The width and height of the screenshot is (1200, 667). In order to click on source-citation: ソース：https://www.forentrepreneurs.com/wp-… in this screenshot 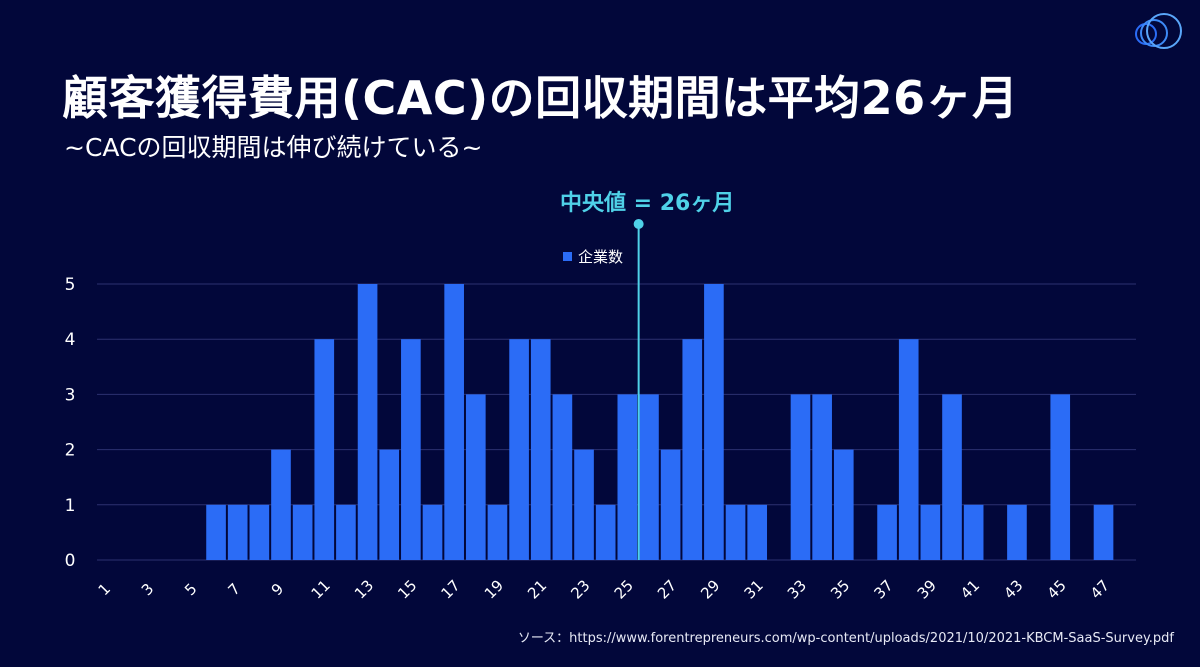, I will do `click(845, 638)`.